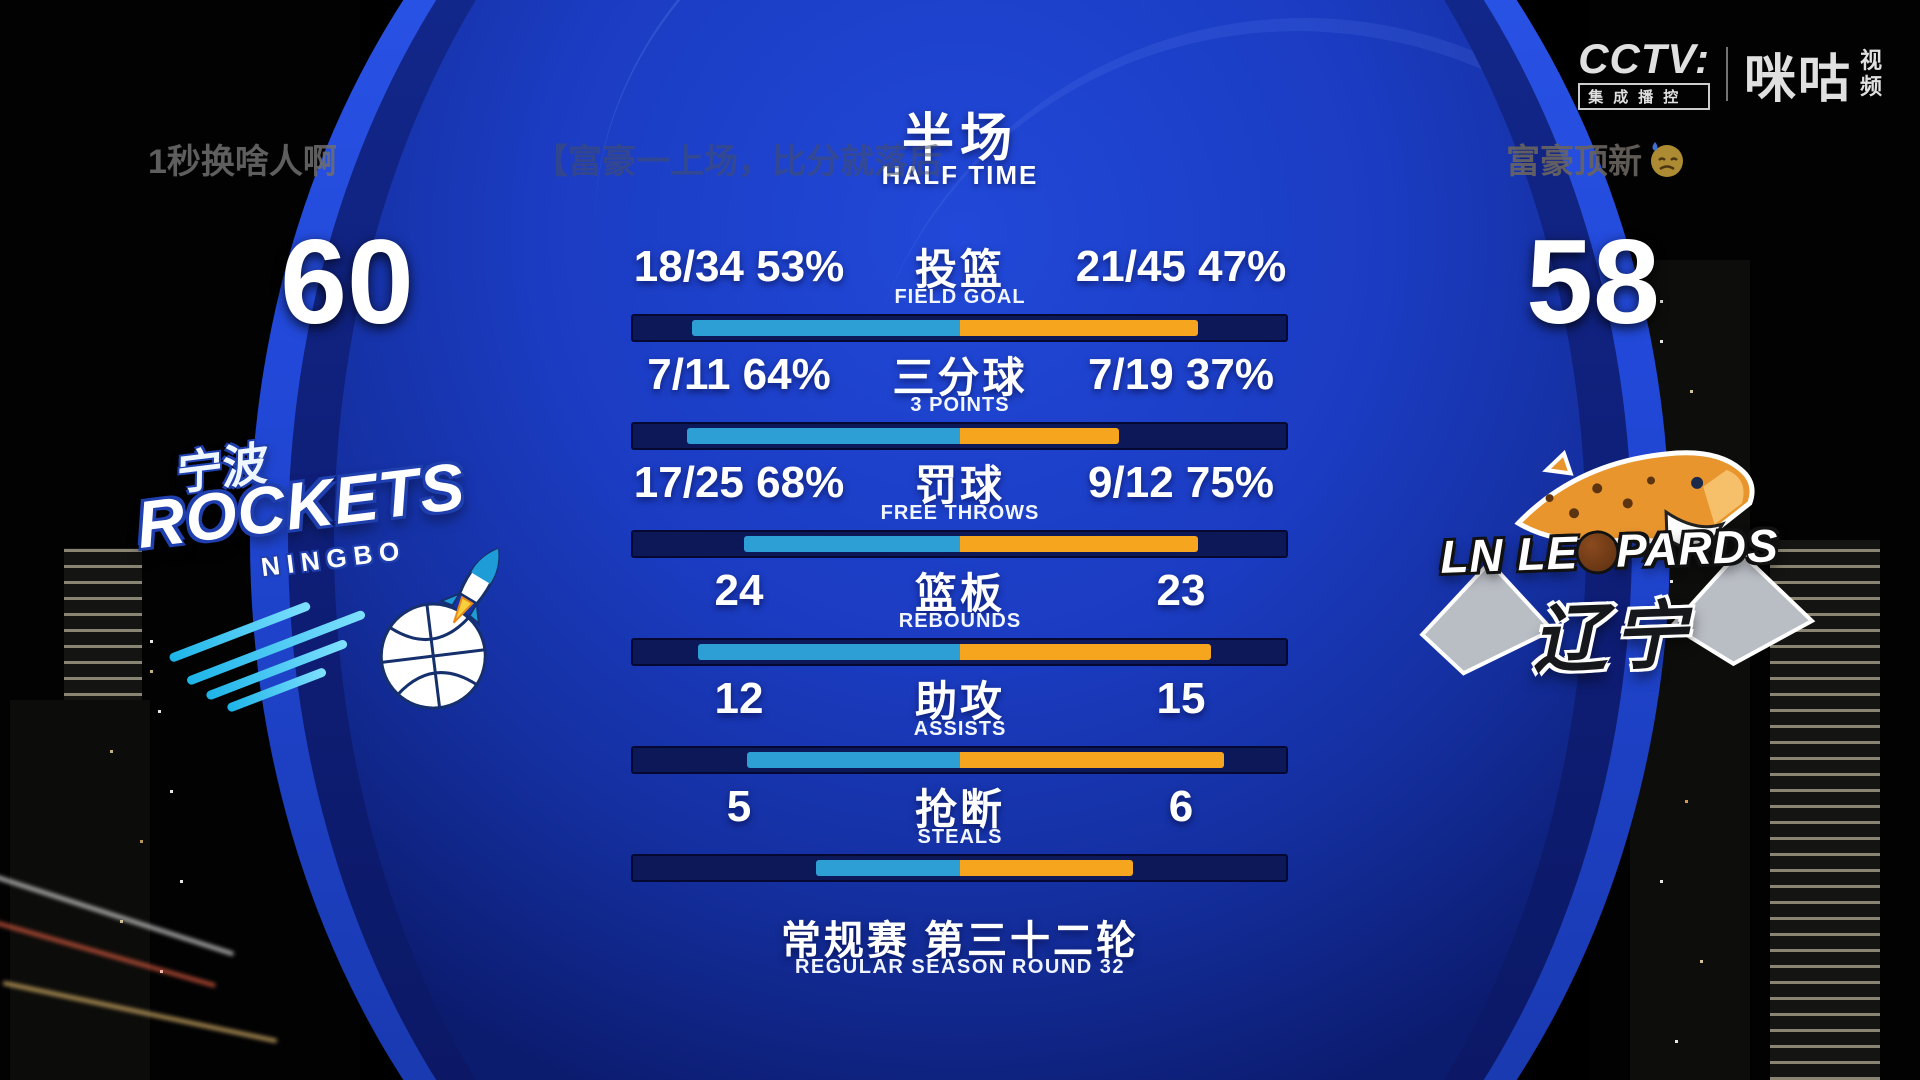 Image resolution: width=1920 pixels, height=1080 pixels. Describe the element at coordinates (959, 593) in the screenshot. I see `stat-label-cn: 篮板` at that location.